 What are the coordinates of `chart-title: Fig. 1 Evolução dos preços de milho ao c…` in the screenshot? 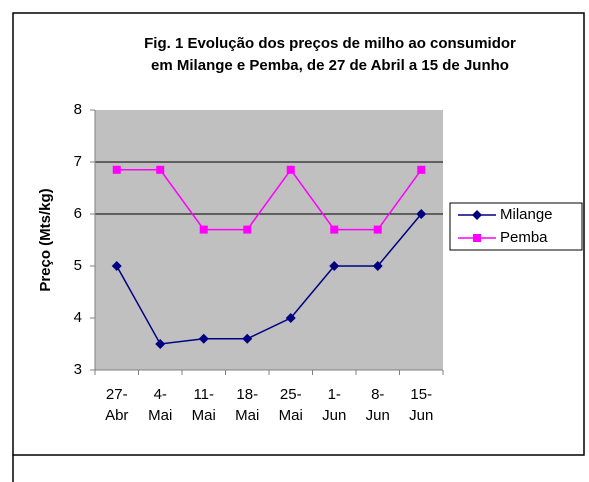 It's located at (330, 43).